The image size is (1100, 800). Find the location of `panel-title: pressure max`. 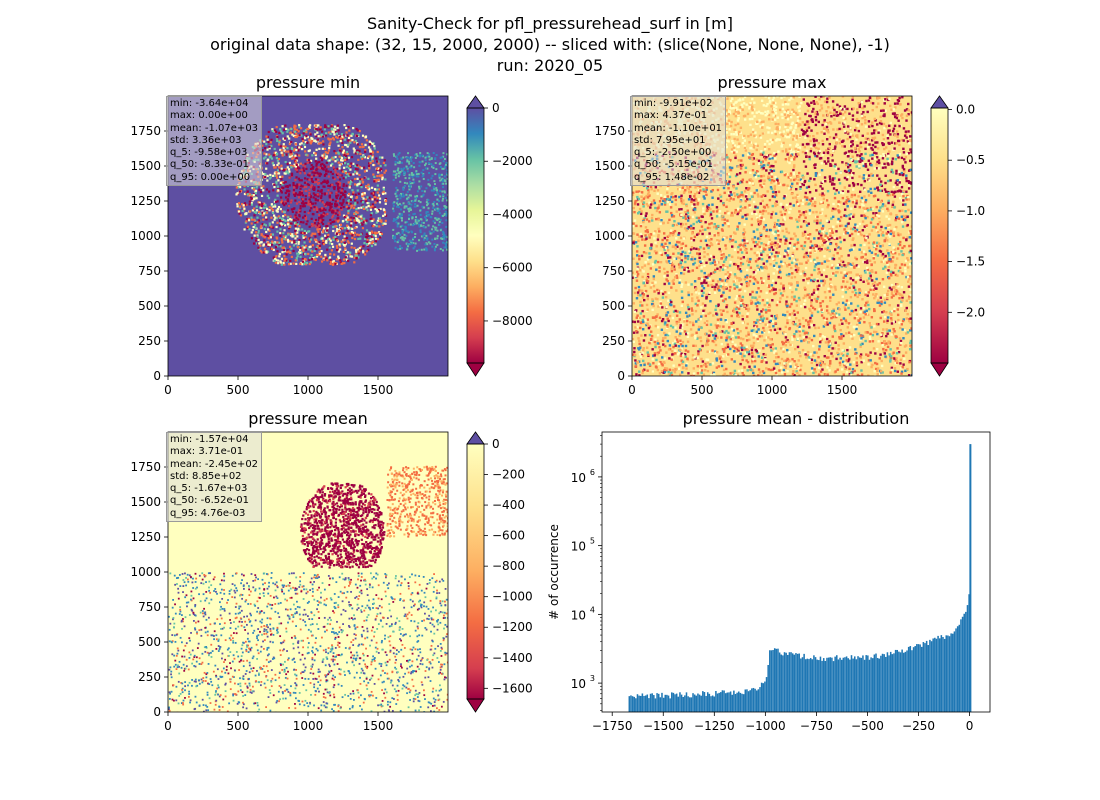

panel-title: pressure max is located at coordinates (771, 82).